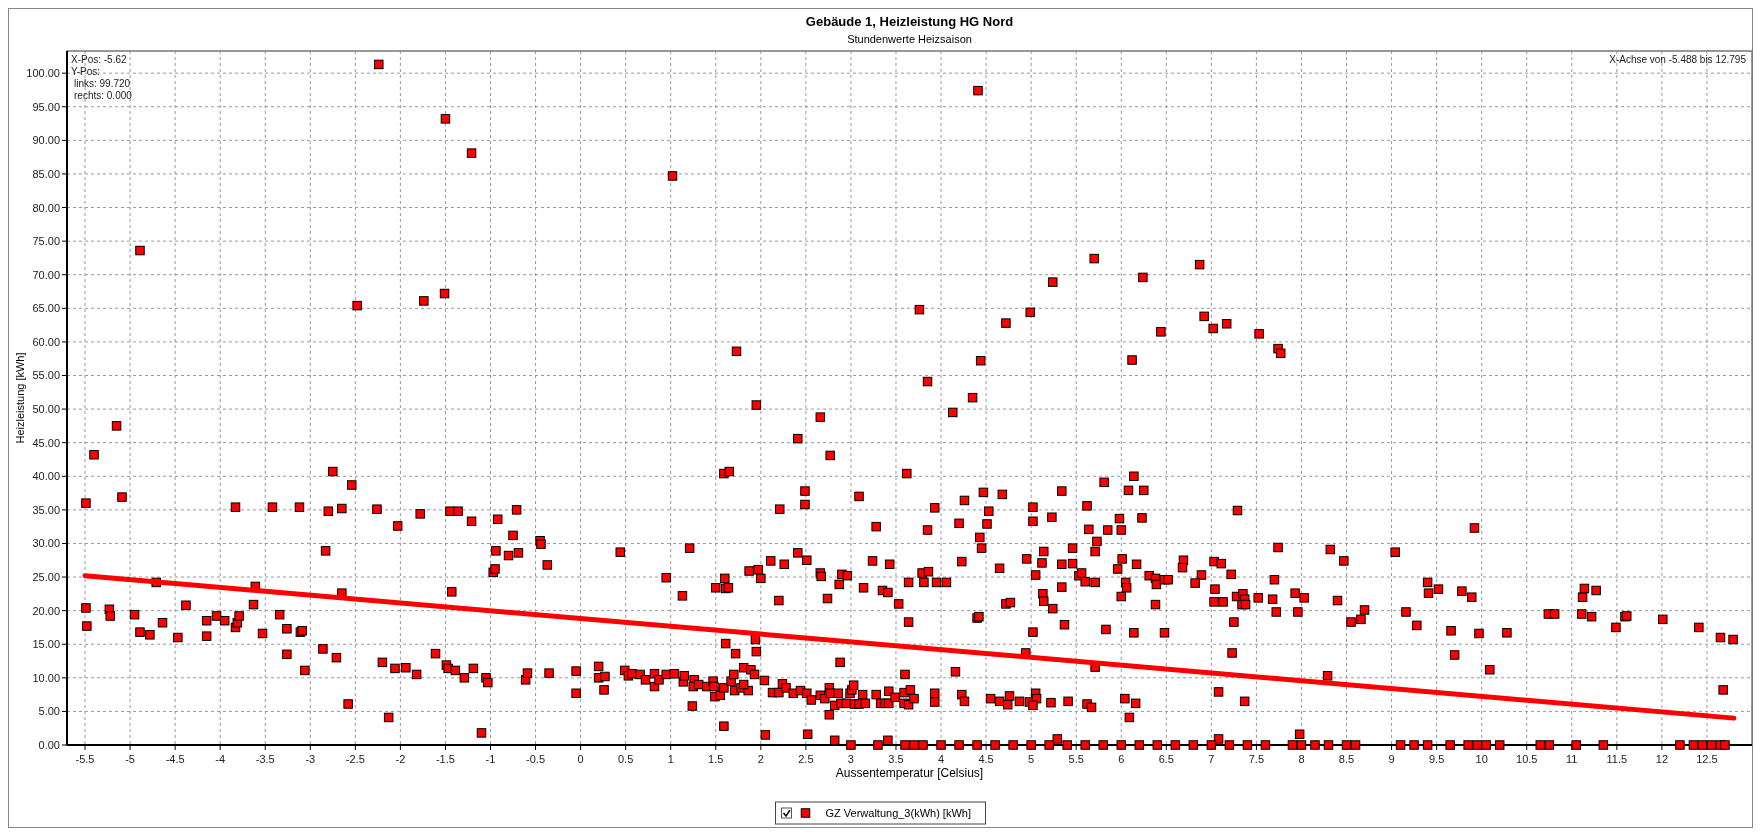 The image size is (1761, 835). Describe the element at coordinates (310, 759) in the screenshot. I see `x-tick-label: -3` at that location.